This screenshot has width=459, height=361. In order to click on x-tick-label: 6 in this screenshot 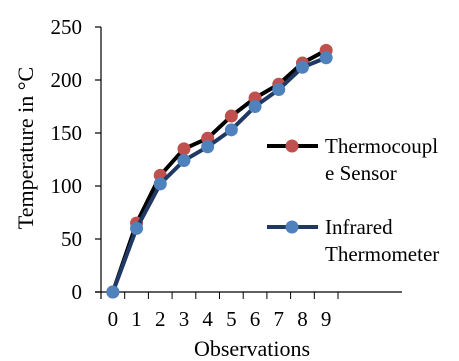, I will do `click(255, 319)`.